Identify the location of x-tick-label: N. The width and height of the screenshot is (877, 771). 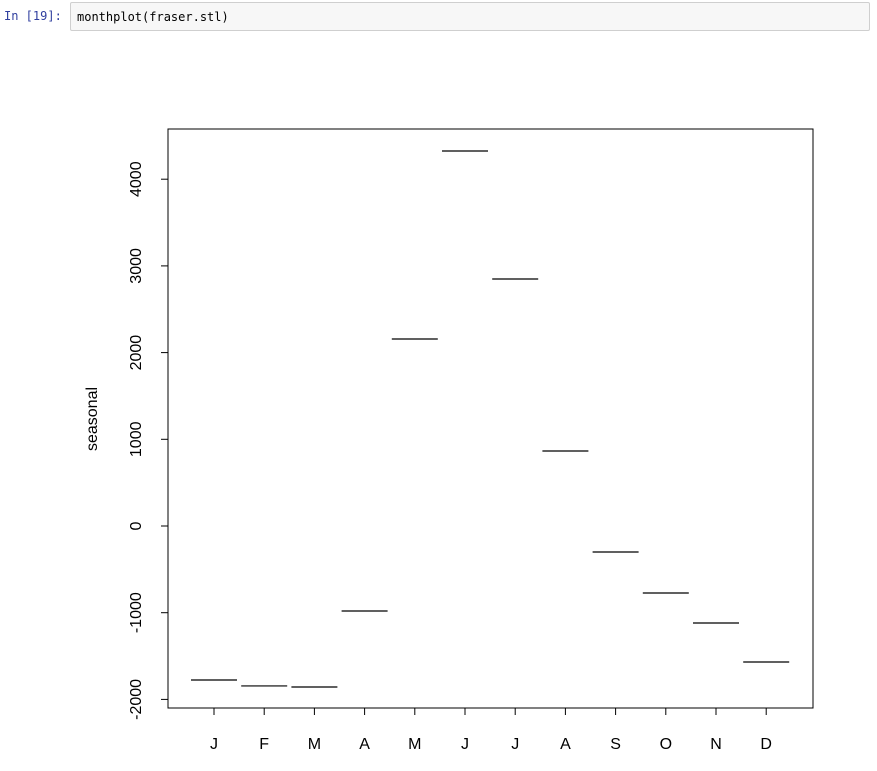
(716, 744).